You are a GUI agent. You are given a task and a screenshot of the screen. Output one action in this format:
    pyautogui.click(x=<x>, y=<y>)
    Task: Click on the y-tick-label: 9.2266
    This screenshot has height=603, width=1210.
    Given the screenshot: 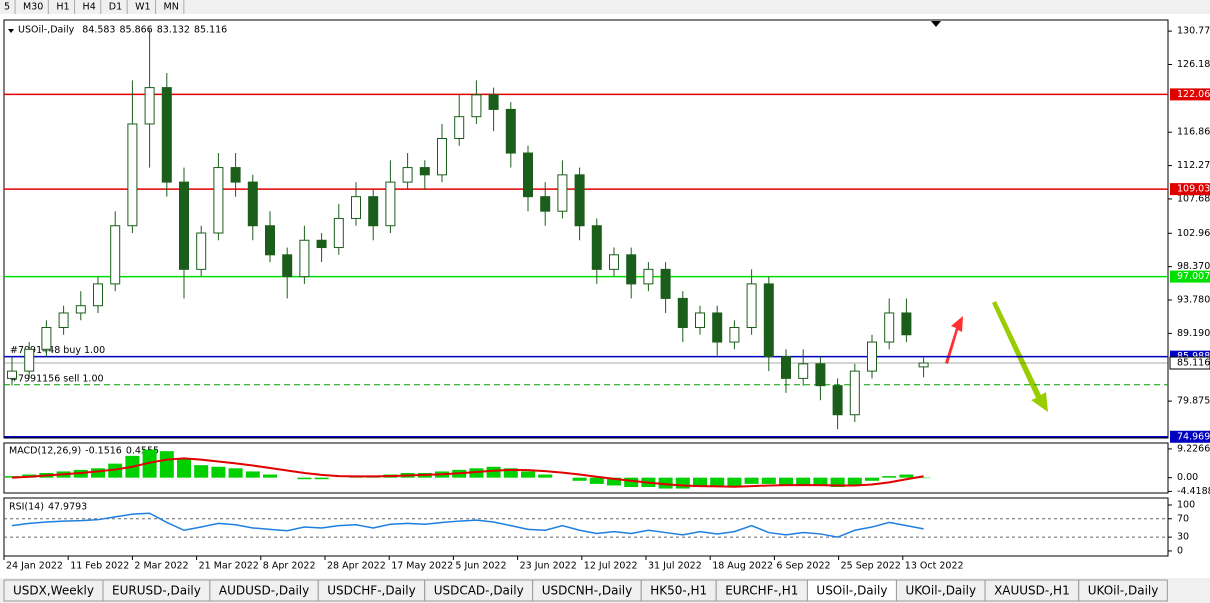 What is the action you would take?
    pyautogui.click(x=1193, y=448)
    